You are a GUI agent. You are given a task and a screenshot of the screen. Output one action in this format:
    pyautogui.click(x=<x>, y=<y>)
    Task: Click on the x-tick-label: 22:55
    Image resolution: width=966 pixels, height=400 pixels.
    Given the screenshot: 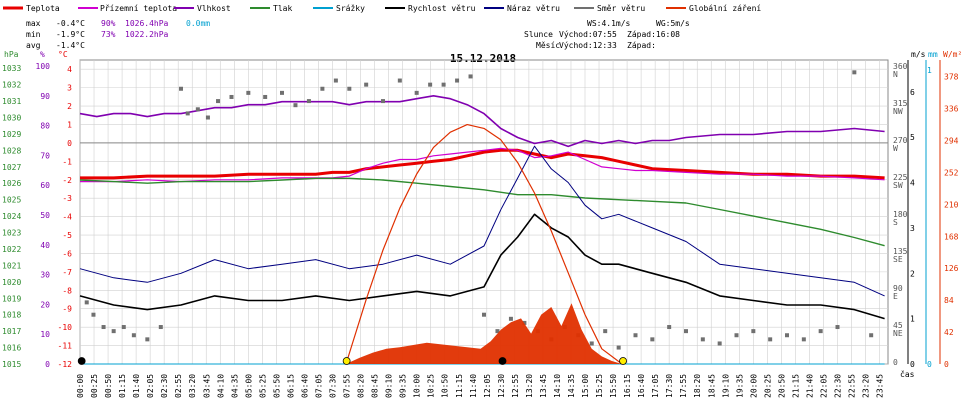 What is the action you would take?
    pyautogui.click(x=852, y=386)
    